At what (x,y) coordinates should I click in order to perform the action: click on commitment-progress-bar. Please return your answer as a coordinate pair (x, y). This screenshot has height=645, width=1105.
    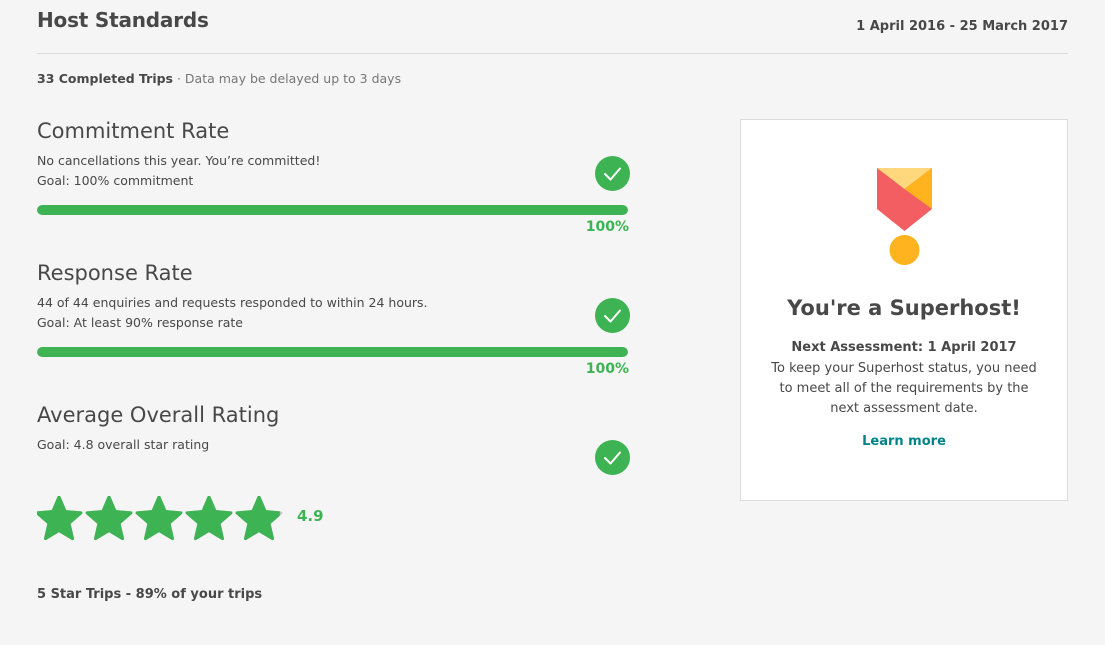
    Looking at the image, I should click on (332, 210).